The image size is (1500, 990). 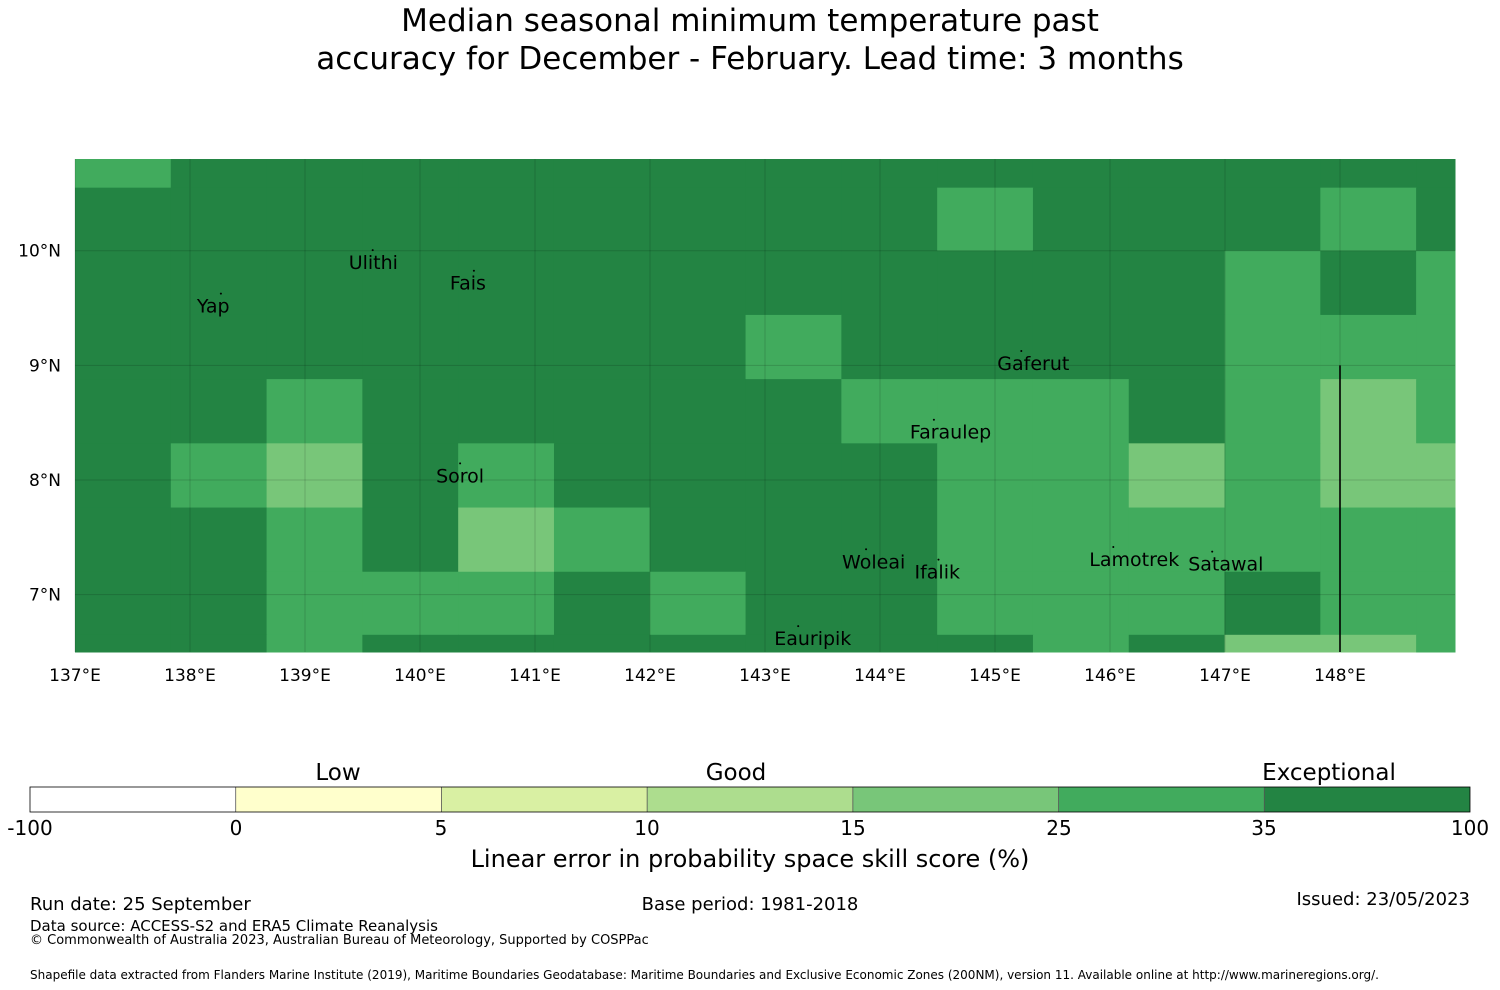 What do you see at coordinates (1383, 899) in the screenshot?
I see `issued-date: Issued: 23/05/2023` at bounding box center [1383, 899].